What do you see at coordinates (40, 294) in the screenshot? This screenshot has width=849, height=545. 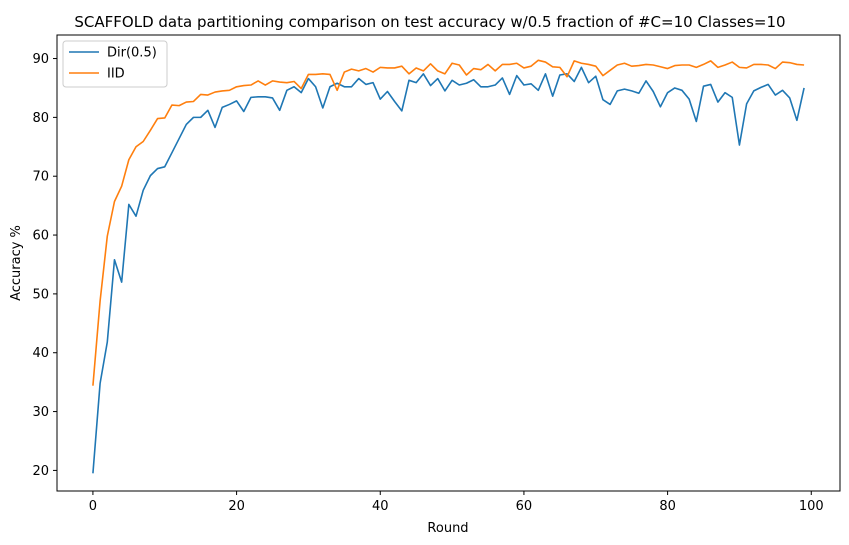 I see `y-tick-label: 50` at bounding box center [40, 294].